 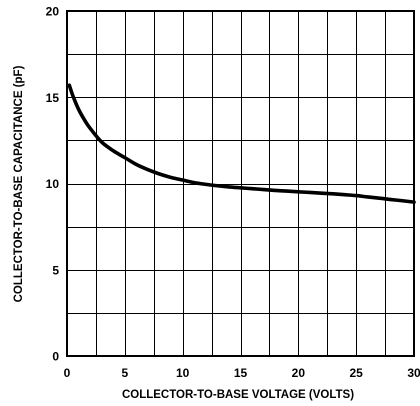 I want to click on x-tick-label: 15, so click(x=241, y=373).